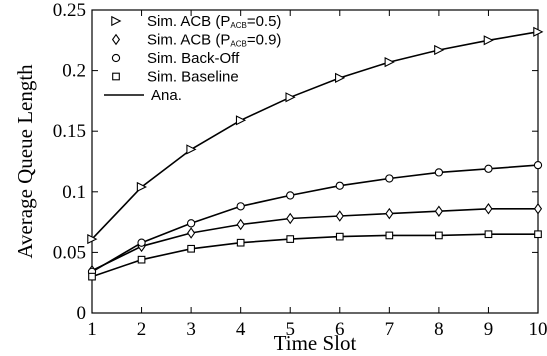 The height and width of the screenshot is (356, 547). Describe the element at coordinates (489, 329) in the screenshot. I see `x-tick-label: 9` at that location.